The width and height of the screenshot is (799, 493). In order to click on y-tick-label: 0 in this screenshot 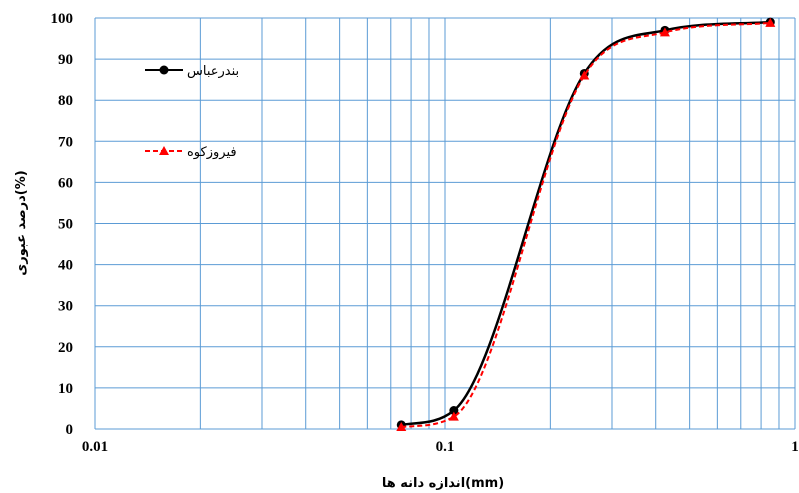, I will do `click(70, 430)`.